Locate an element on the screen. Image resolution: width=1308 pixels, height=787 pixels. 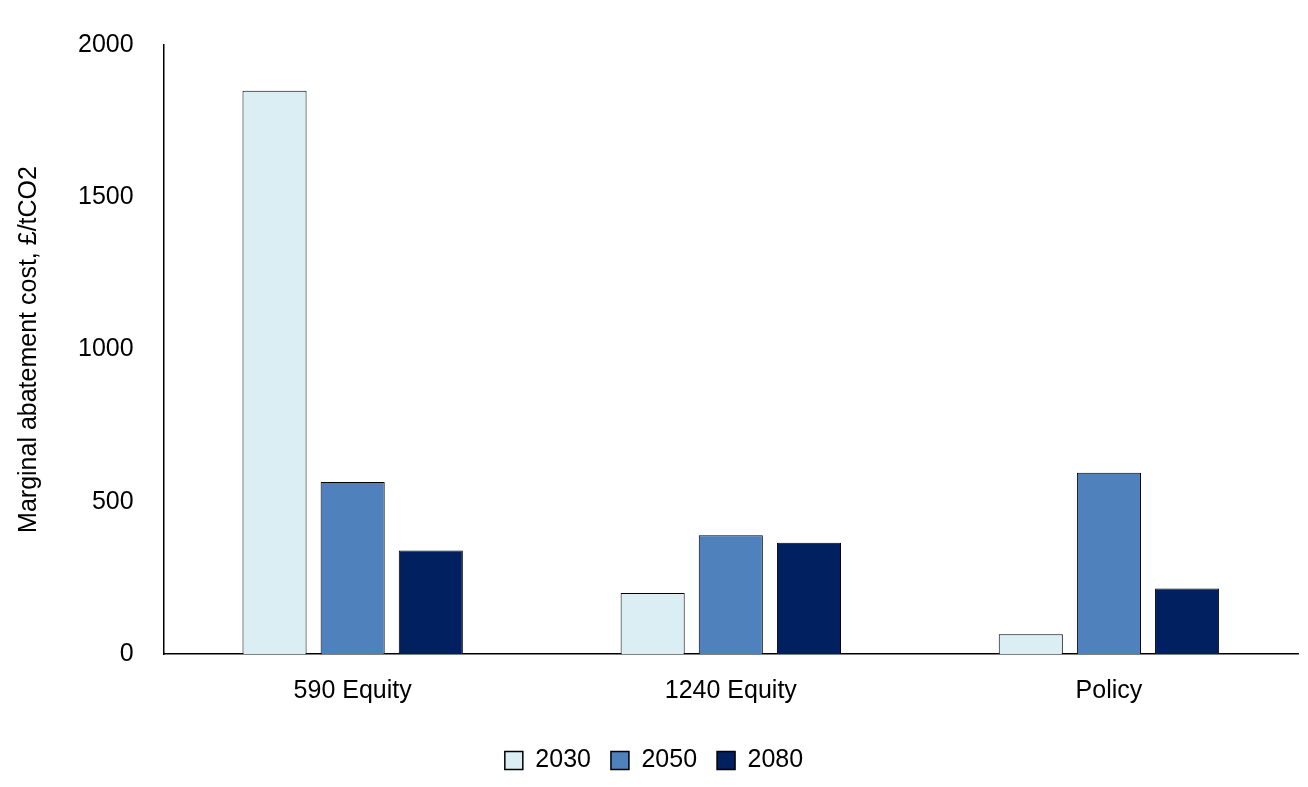
y-tick-label: 1500 is located at coordinates (105, 195).